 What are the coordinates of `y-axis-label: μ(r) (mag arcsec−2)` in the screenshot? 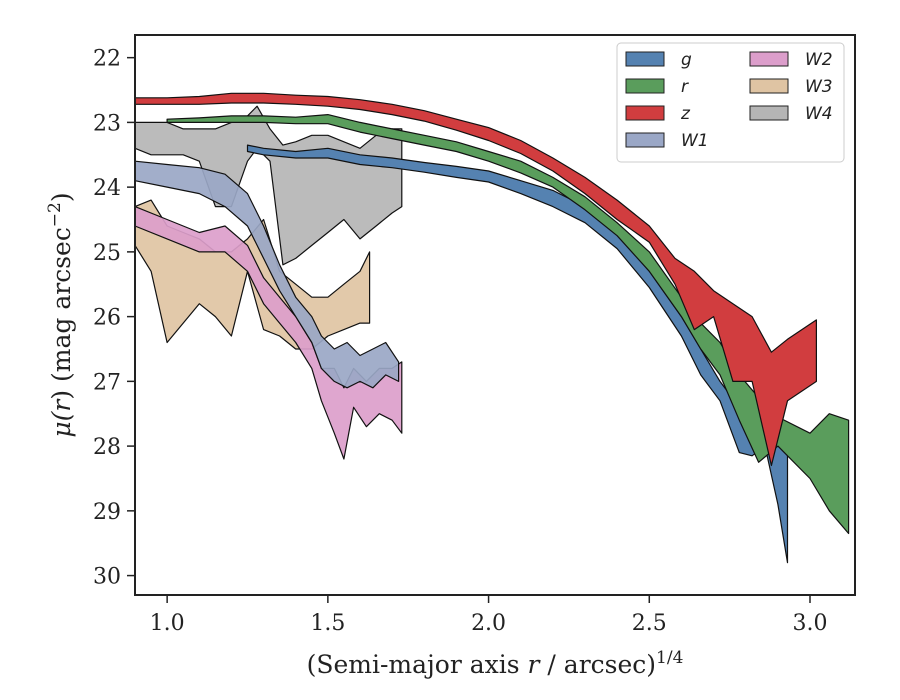 It's located at (60, 314).